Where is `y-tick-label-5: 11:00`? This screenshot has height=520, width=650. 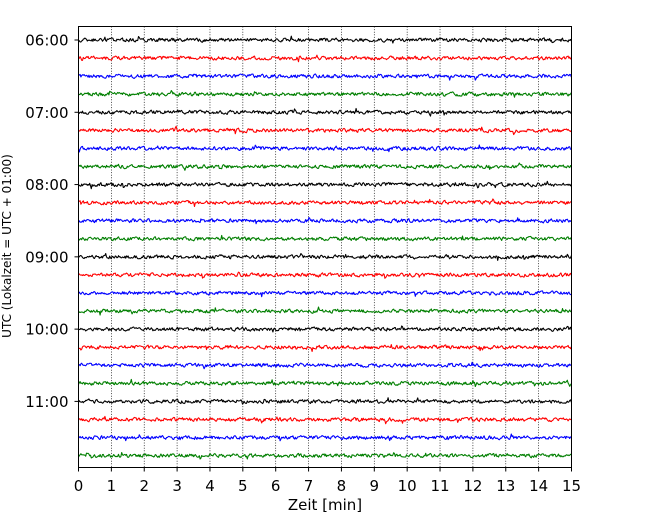 y-tick-label-5: 11:00 is located at coordinates (46, 402).